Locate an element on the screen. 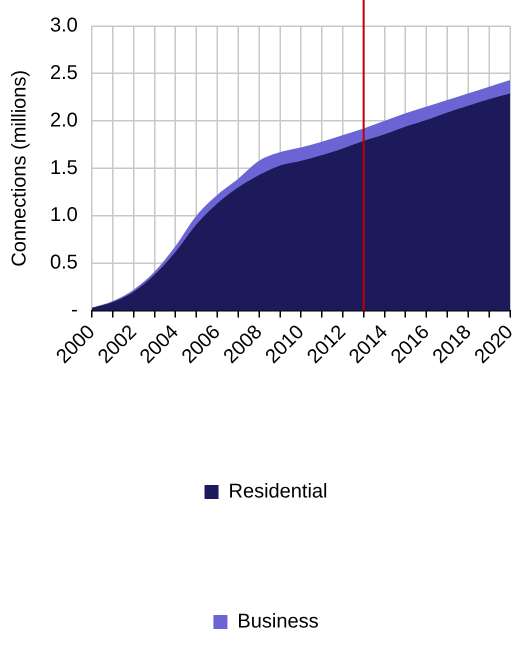  y-tick-label: 1.0 is located at coordinates (64, 215).